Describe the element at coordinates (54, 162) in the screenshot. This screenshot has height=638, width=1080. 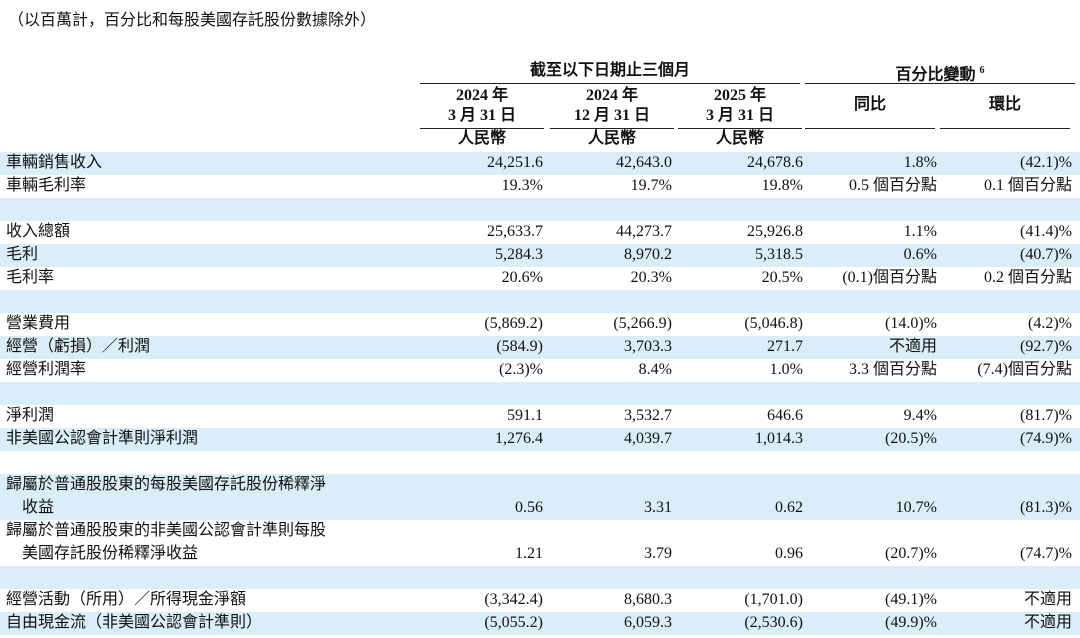
I see `row-label: 車輛銷售收入` at that location.